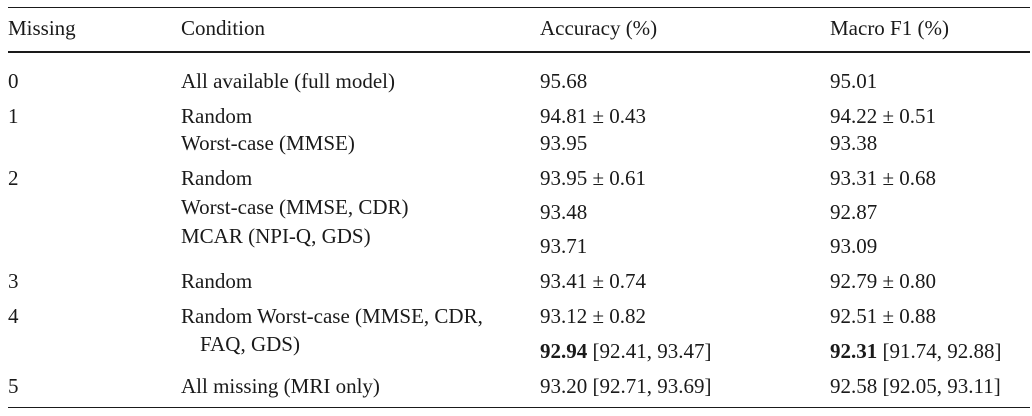 The height and width of the screenshot is (416, 1032). What do you see at coordinates (519, 52) in the screenshot?
I see `header-rule` at bounding box center [519, 52].